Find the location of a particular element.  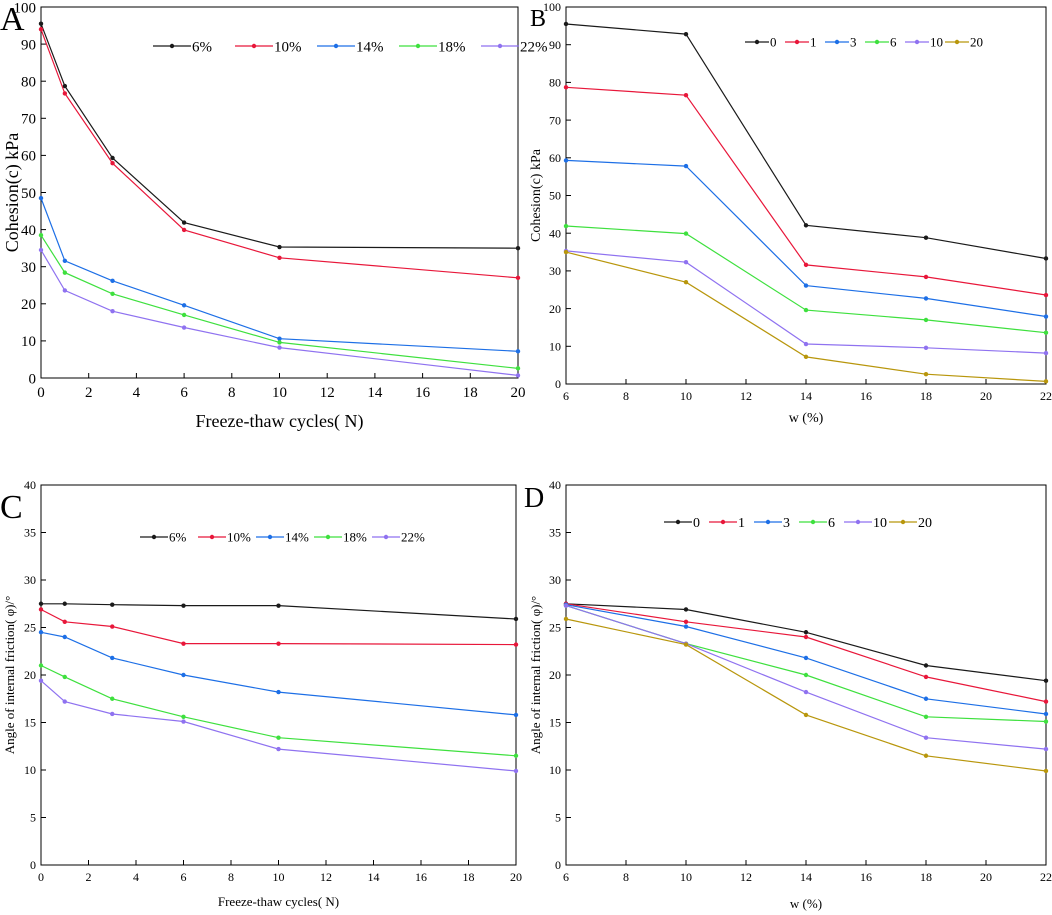

x-tick-label: 22 is located at coordinates (1046, 396).